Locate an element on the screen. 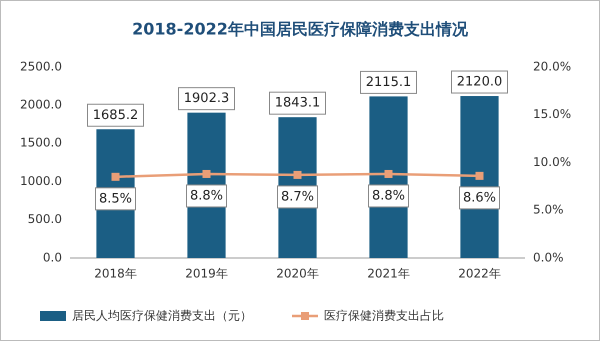  data-label: 8.7% is located at coordinates (297, 196).